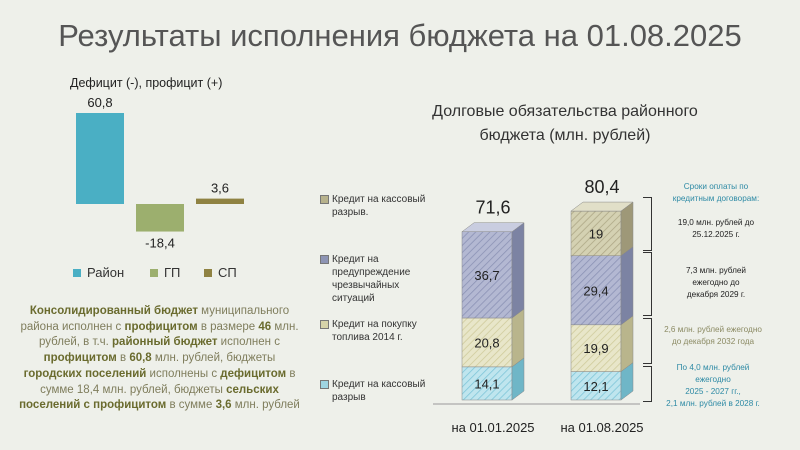 This screenshot has width=800, height=450. I want to click on category-label: на 01.08.2025, so click(601, 427).